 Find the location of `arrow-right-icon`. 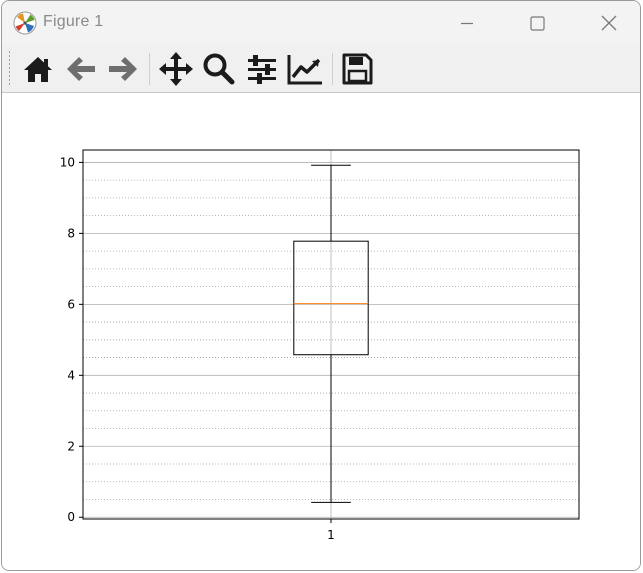

arrow-right-icon is located at coordinates (123, 69).